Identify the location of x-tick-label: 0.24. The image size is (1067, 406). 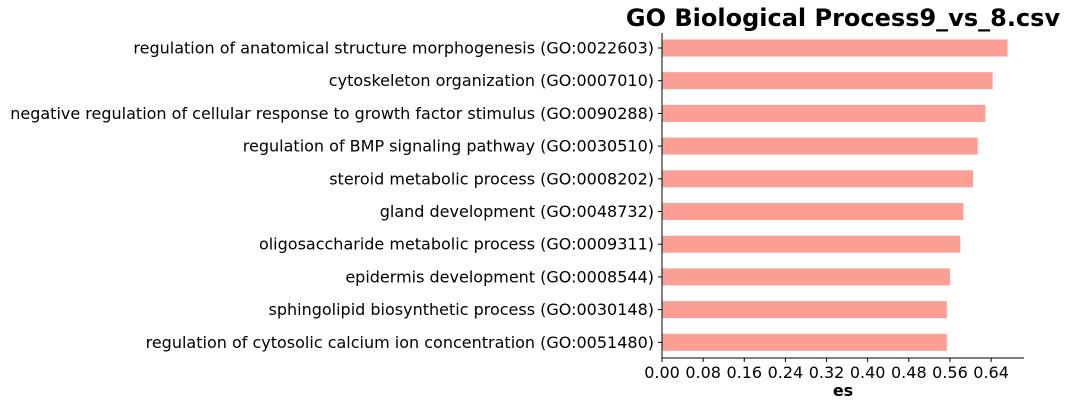
(786, 372).